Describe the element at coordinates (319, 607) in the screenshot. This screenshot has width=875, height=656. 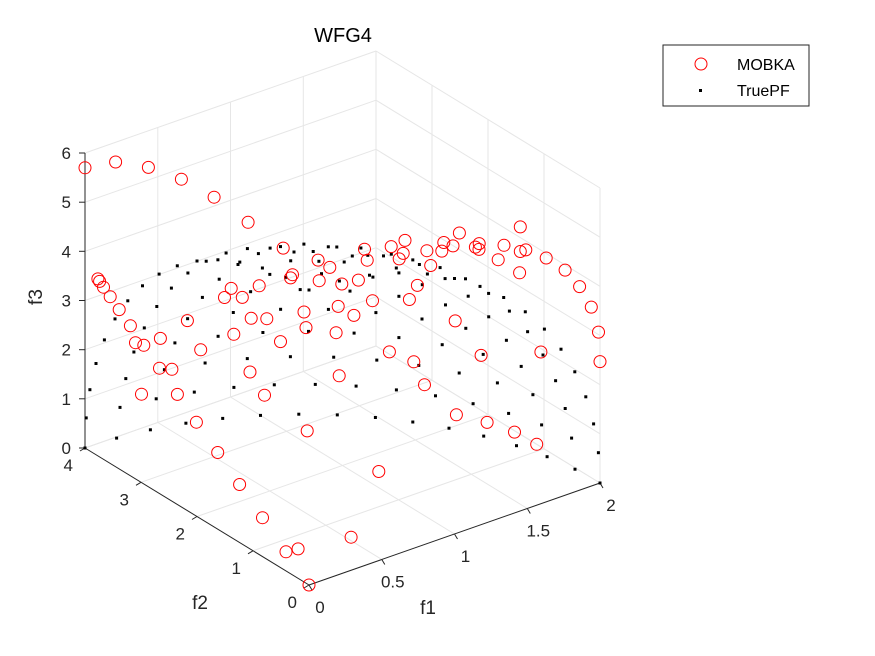
I see `x-tick-label: 0` at that location.